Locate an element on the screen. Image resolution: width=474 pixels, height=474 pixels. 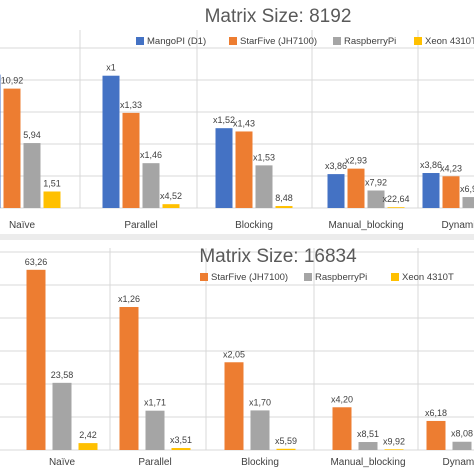
data-label: x9,92 is located at coordinates (394, 441).